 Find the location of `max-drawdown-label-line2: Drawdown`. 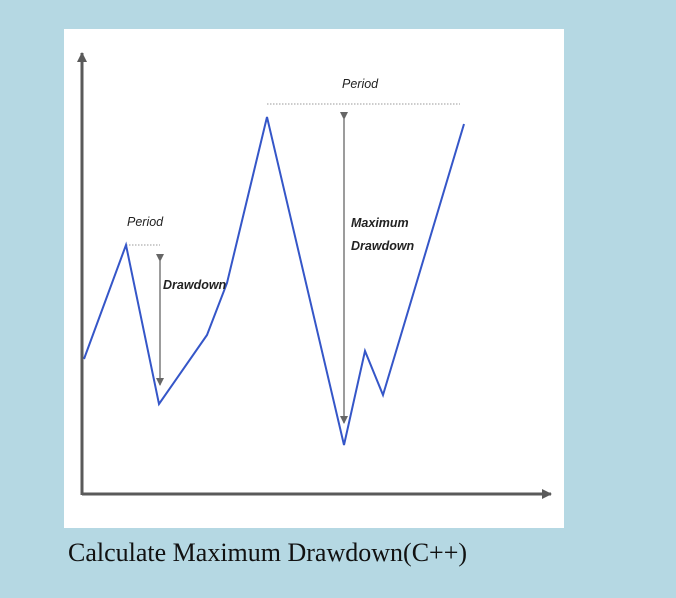

max-drawdown-label-line2: Drawdown is located at coordinates (383, 246).